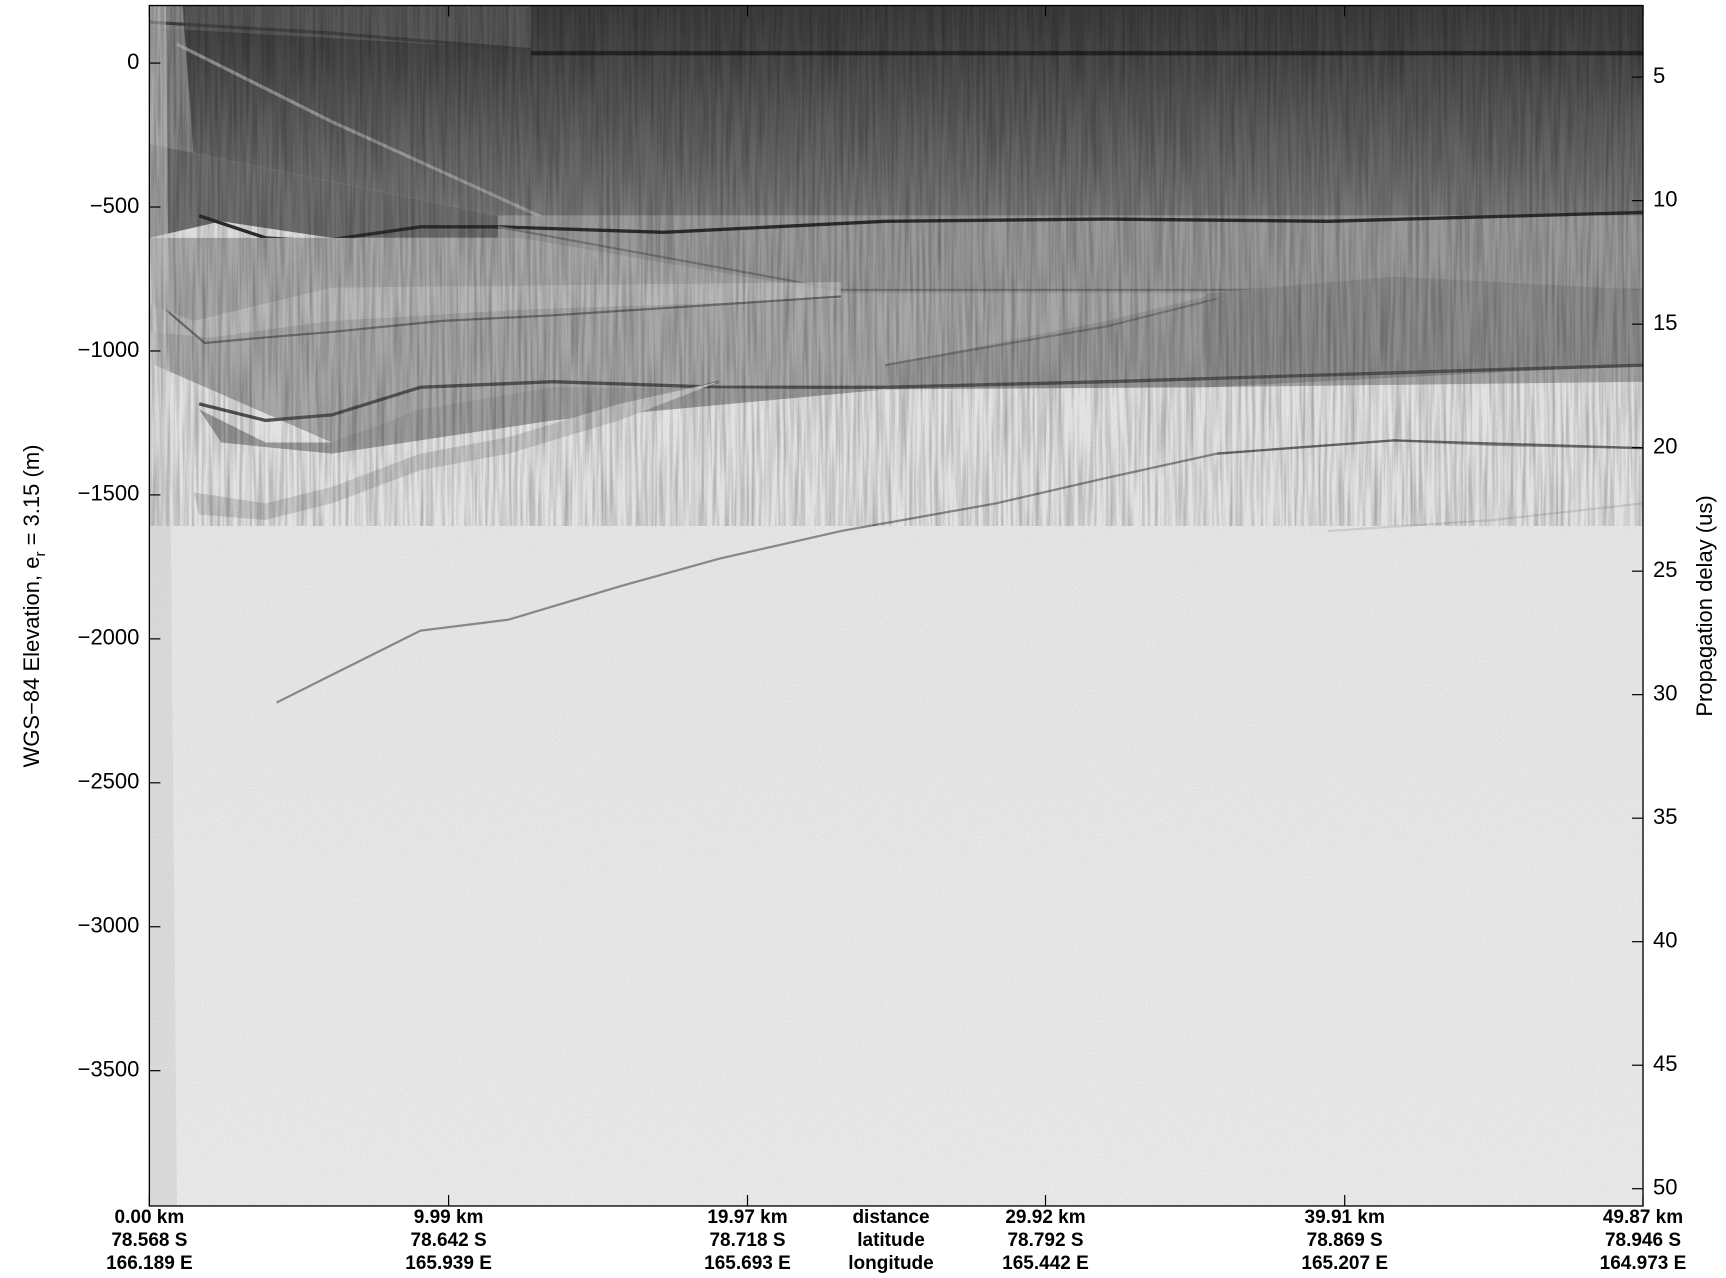  I want to click on y2-tick-label: 10, so click(1665, 198).